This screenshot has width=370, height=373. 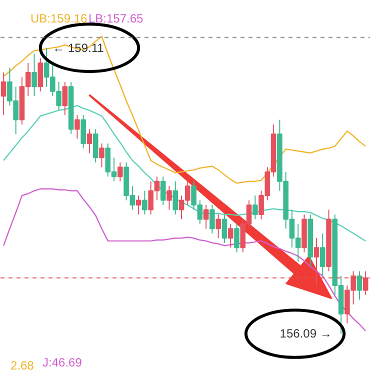 What do you see at coordinates (306, 333) in the screenshot?
I see `annotation: 156.09 →` at bounding box center [306, 333].